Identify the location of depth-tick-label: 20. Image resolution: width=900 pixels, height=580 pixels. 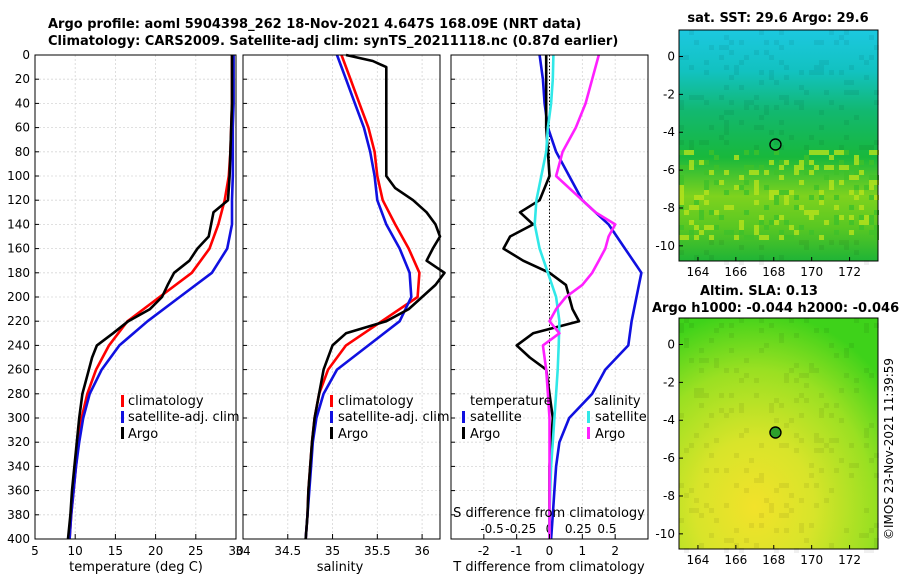
(22, 79).